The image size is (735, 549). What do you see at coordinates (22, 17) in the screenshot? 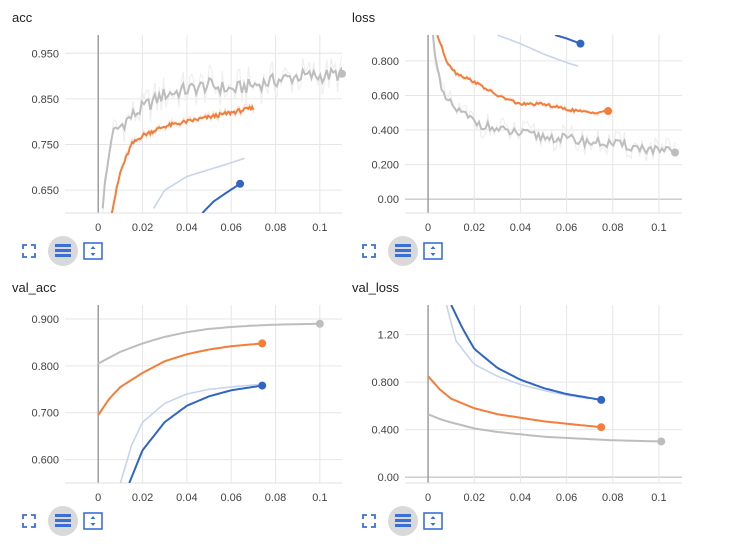
I see `chart-title: acc` at bounding box center [22, 17].